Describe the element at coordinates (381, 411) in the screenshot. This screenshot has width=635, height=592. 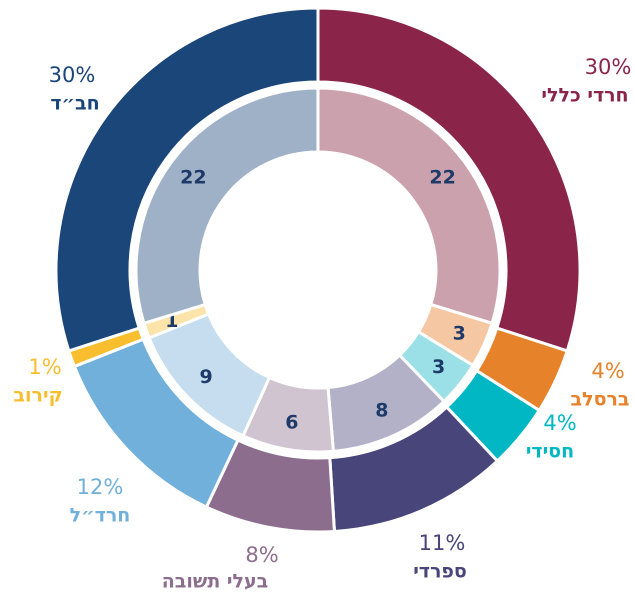
I see `inner-value-label: 8` at that location.